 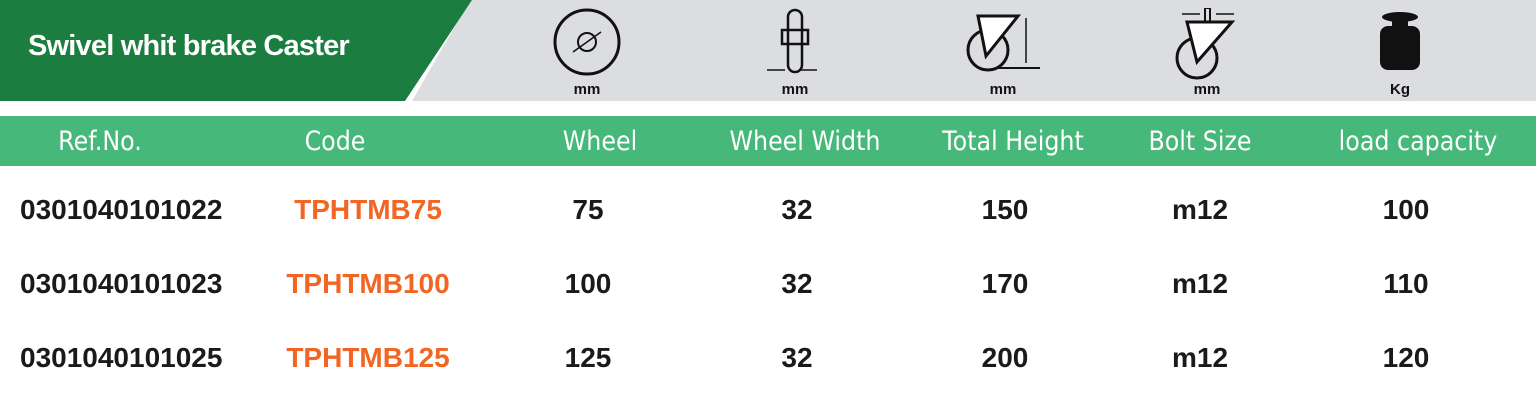 I want to click on code: TPHTMB75, so click(x=368, y=209).